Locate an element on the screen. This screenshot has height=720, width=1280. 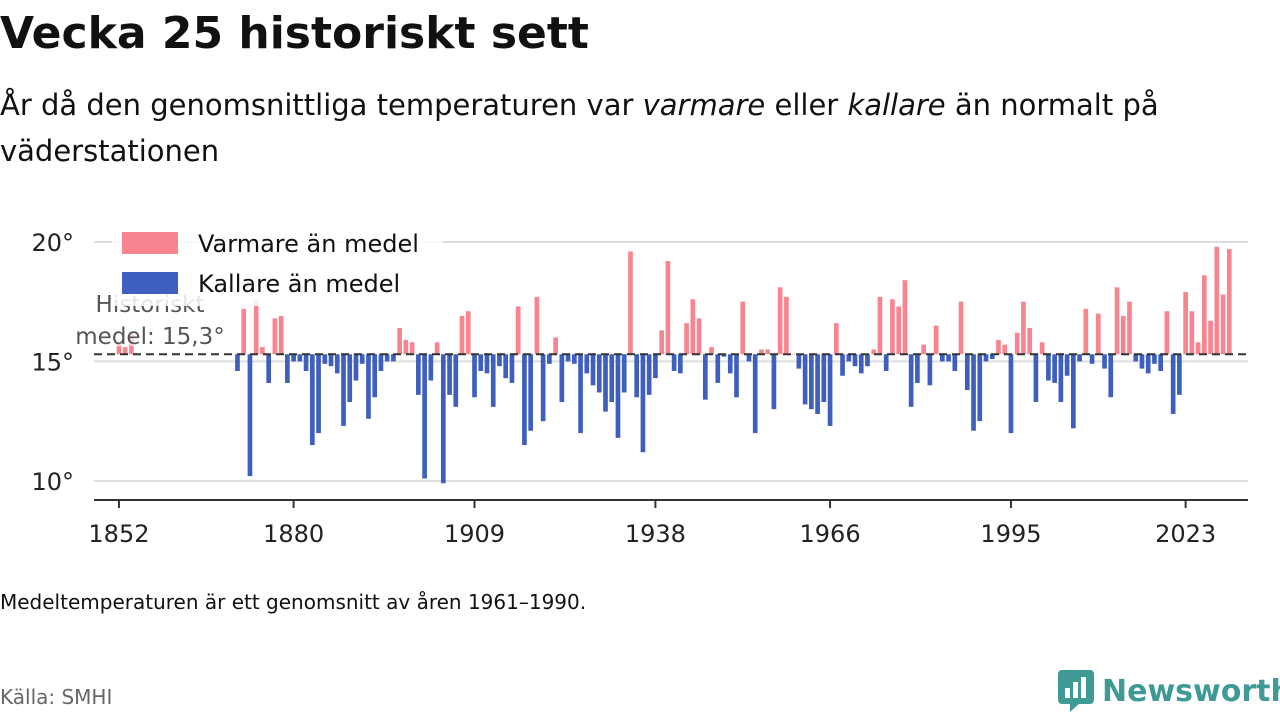
legend-swatch-cold is located at coordinates (150, 283).